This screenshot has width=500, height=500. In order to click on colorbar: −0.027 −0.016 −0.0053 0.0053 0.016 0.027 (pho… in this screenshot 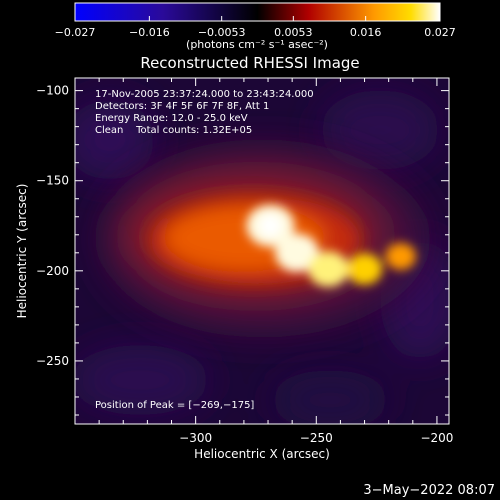, I will do `click(255, 26)`.